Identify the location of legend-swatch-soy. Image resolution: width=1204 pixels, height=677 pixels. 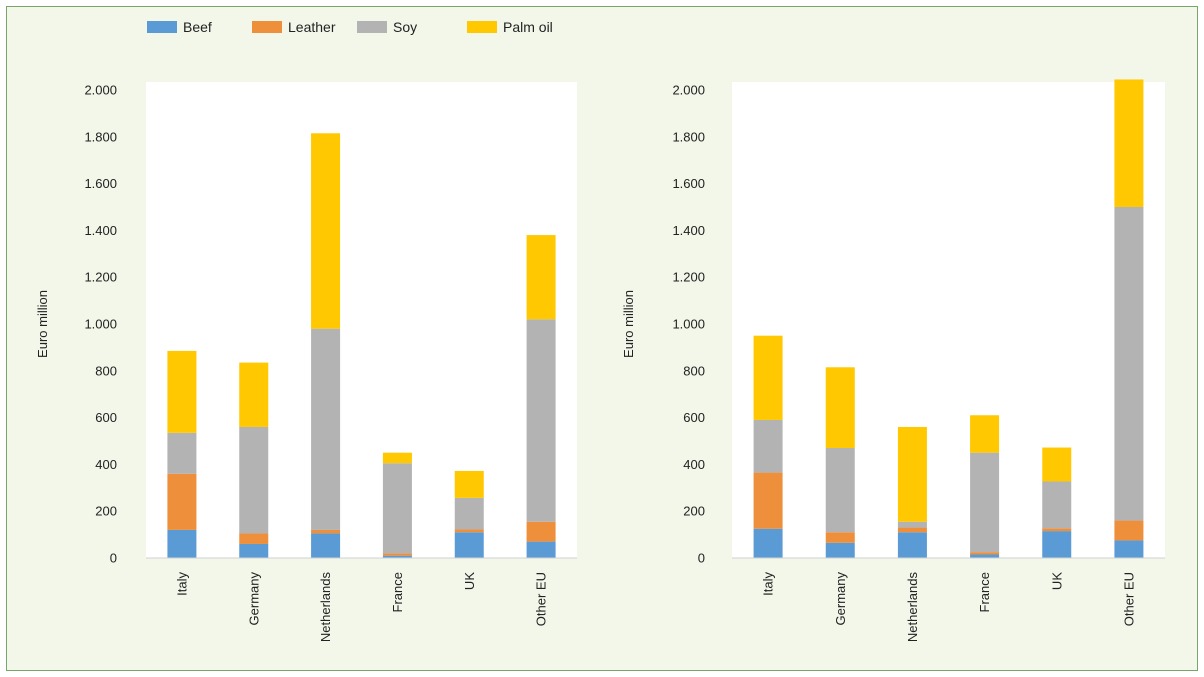
(372, 27).